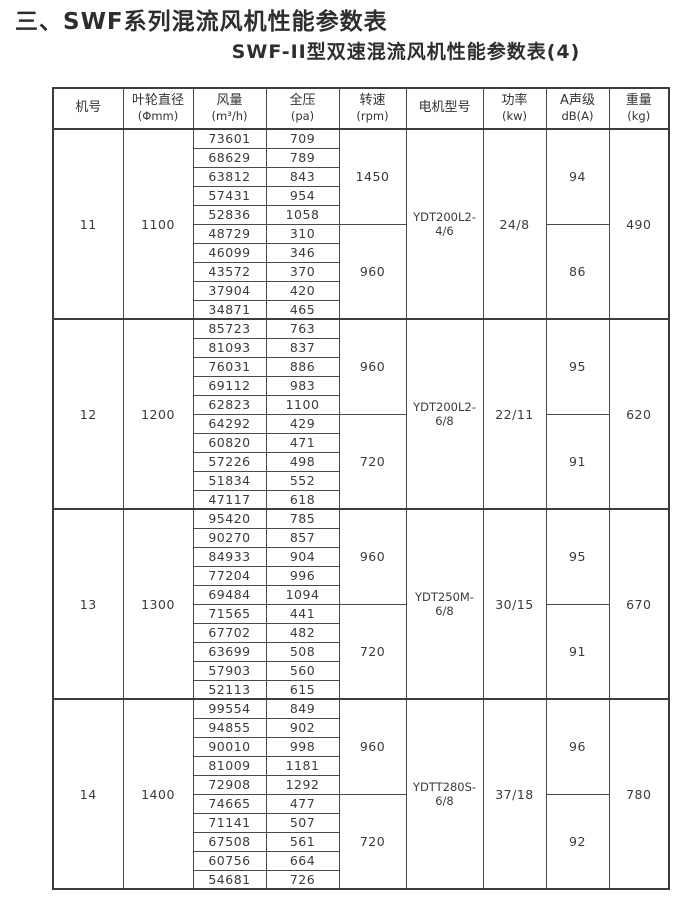 This screenshot has height=901, width=700. I want to click on column-header-power: 功率 (kw), so click(514, 108).